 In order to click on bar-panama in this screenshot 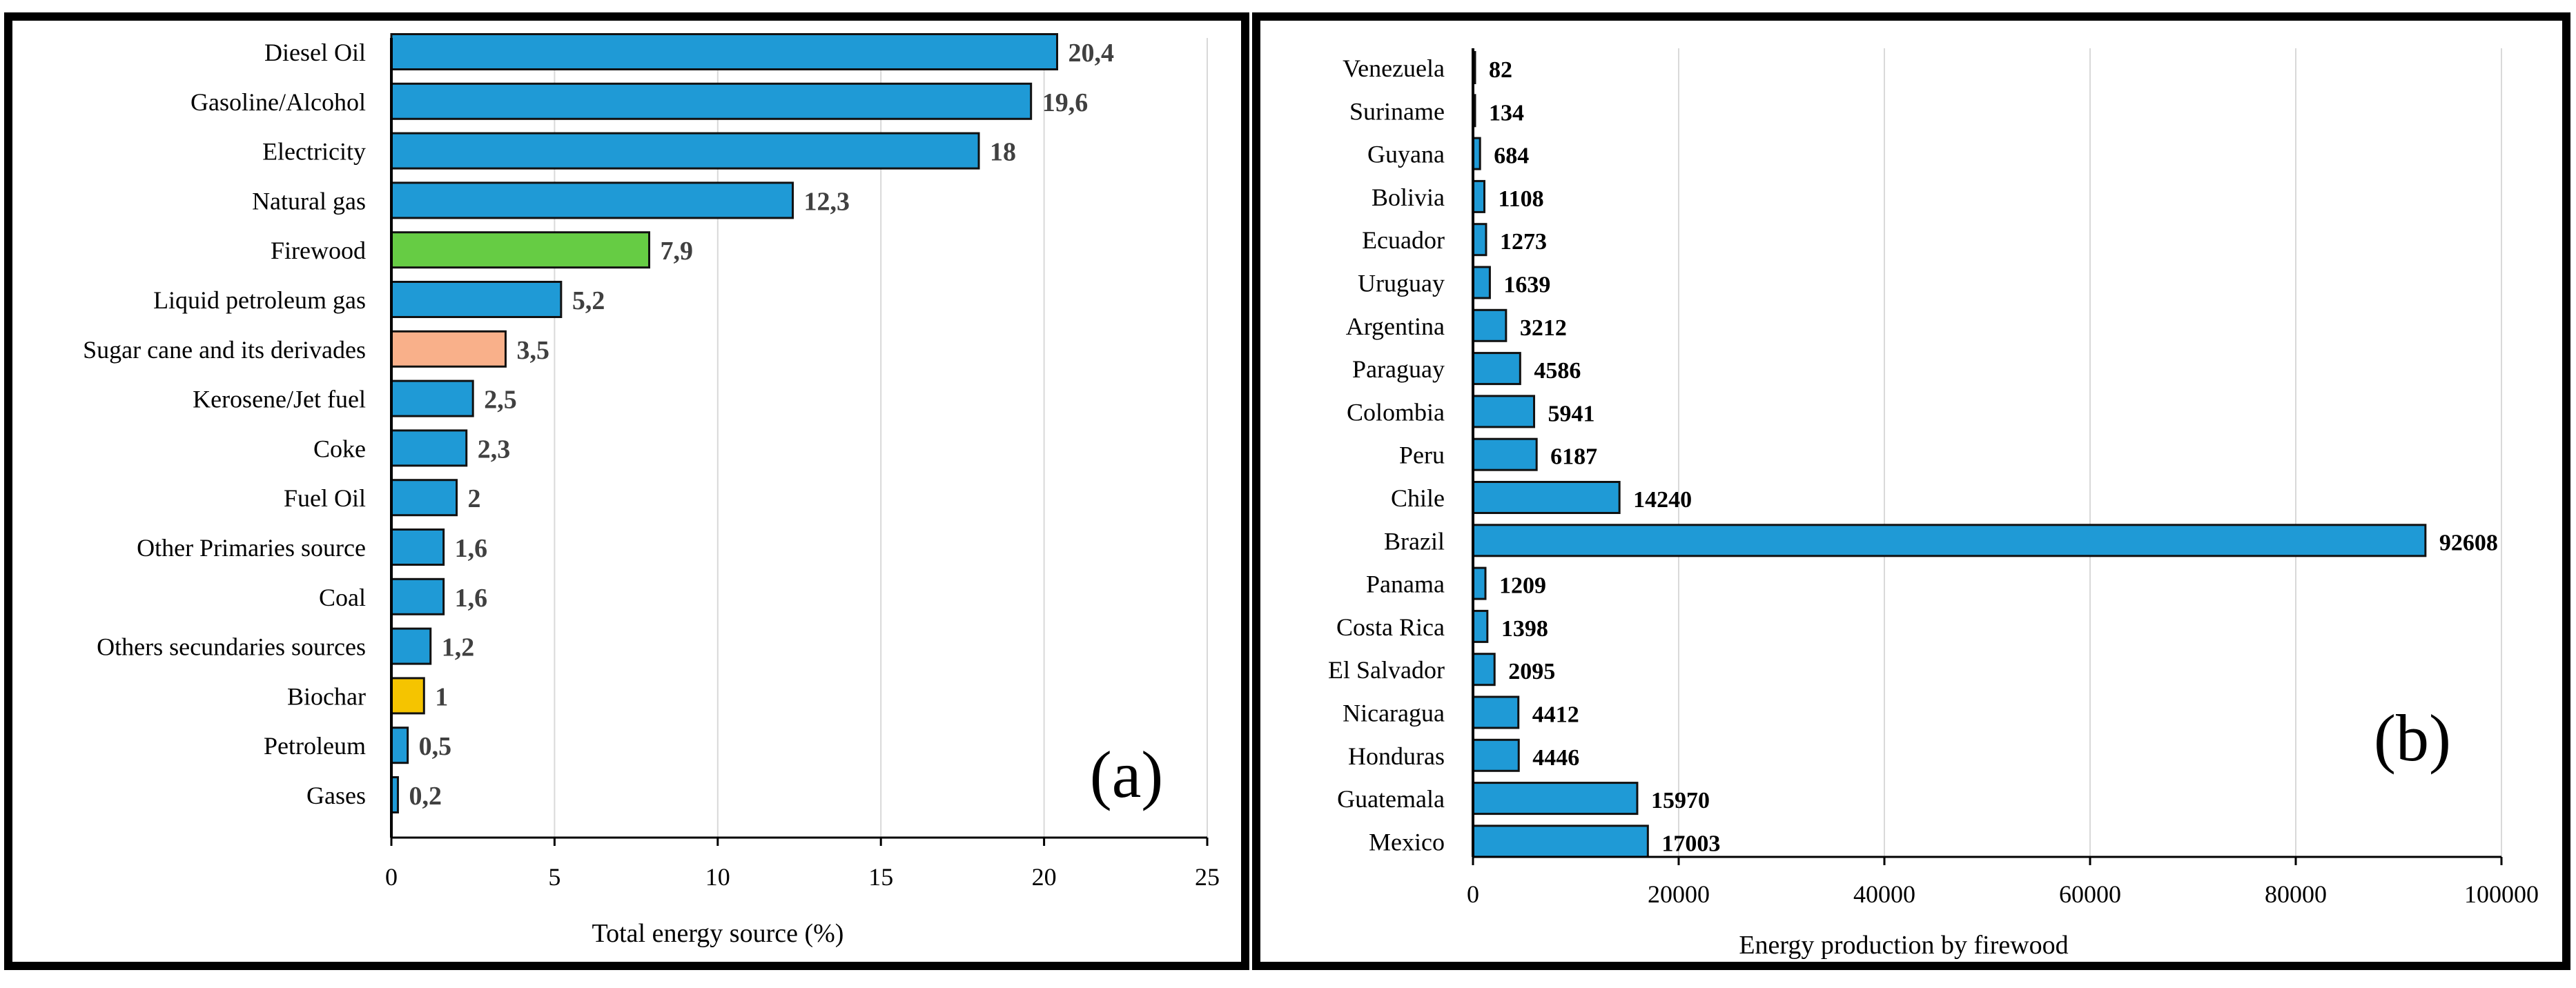, I will do `click(1479, 583)`.